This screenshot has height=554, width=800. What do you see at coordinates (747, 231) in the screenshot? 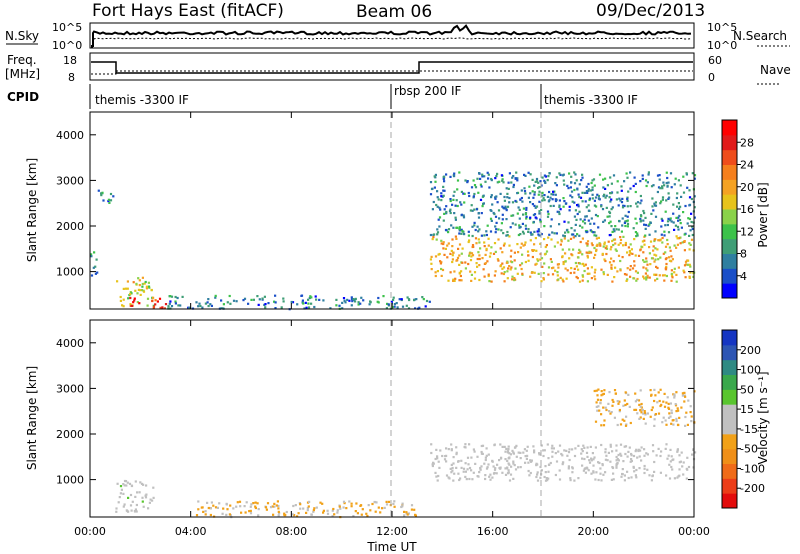
I see `colorbar-tick-label: 12` at bounding box center [747, 231].